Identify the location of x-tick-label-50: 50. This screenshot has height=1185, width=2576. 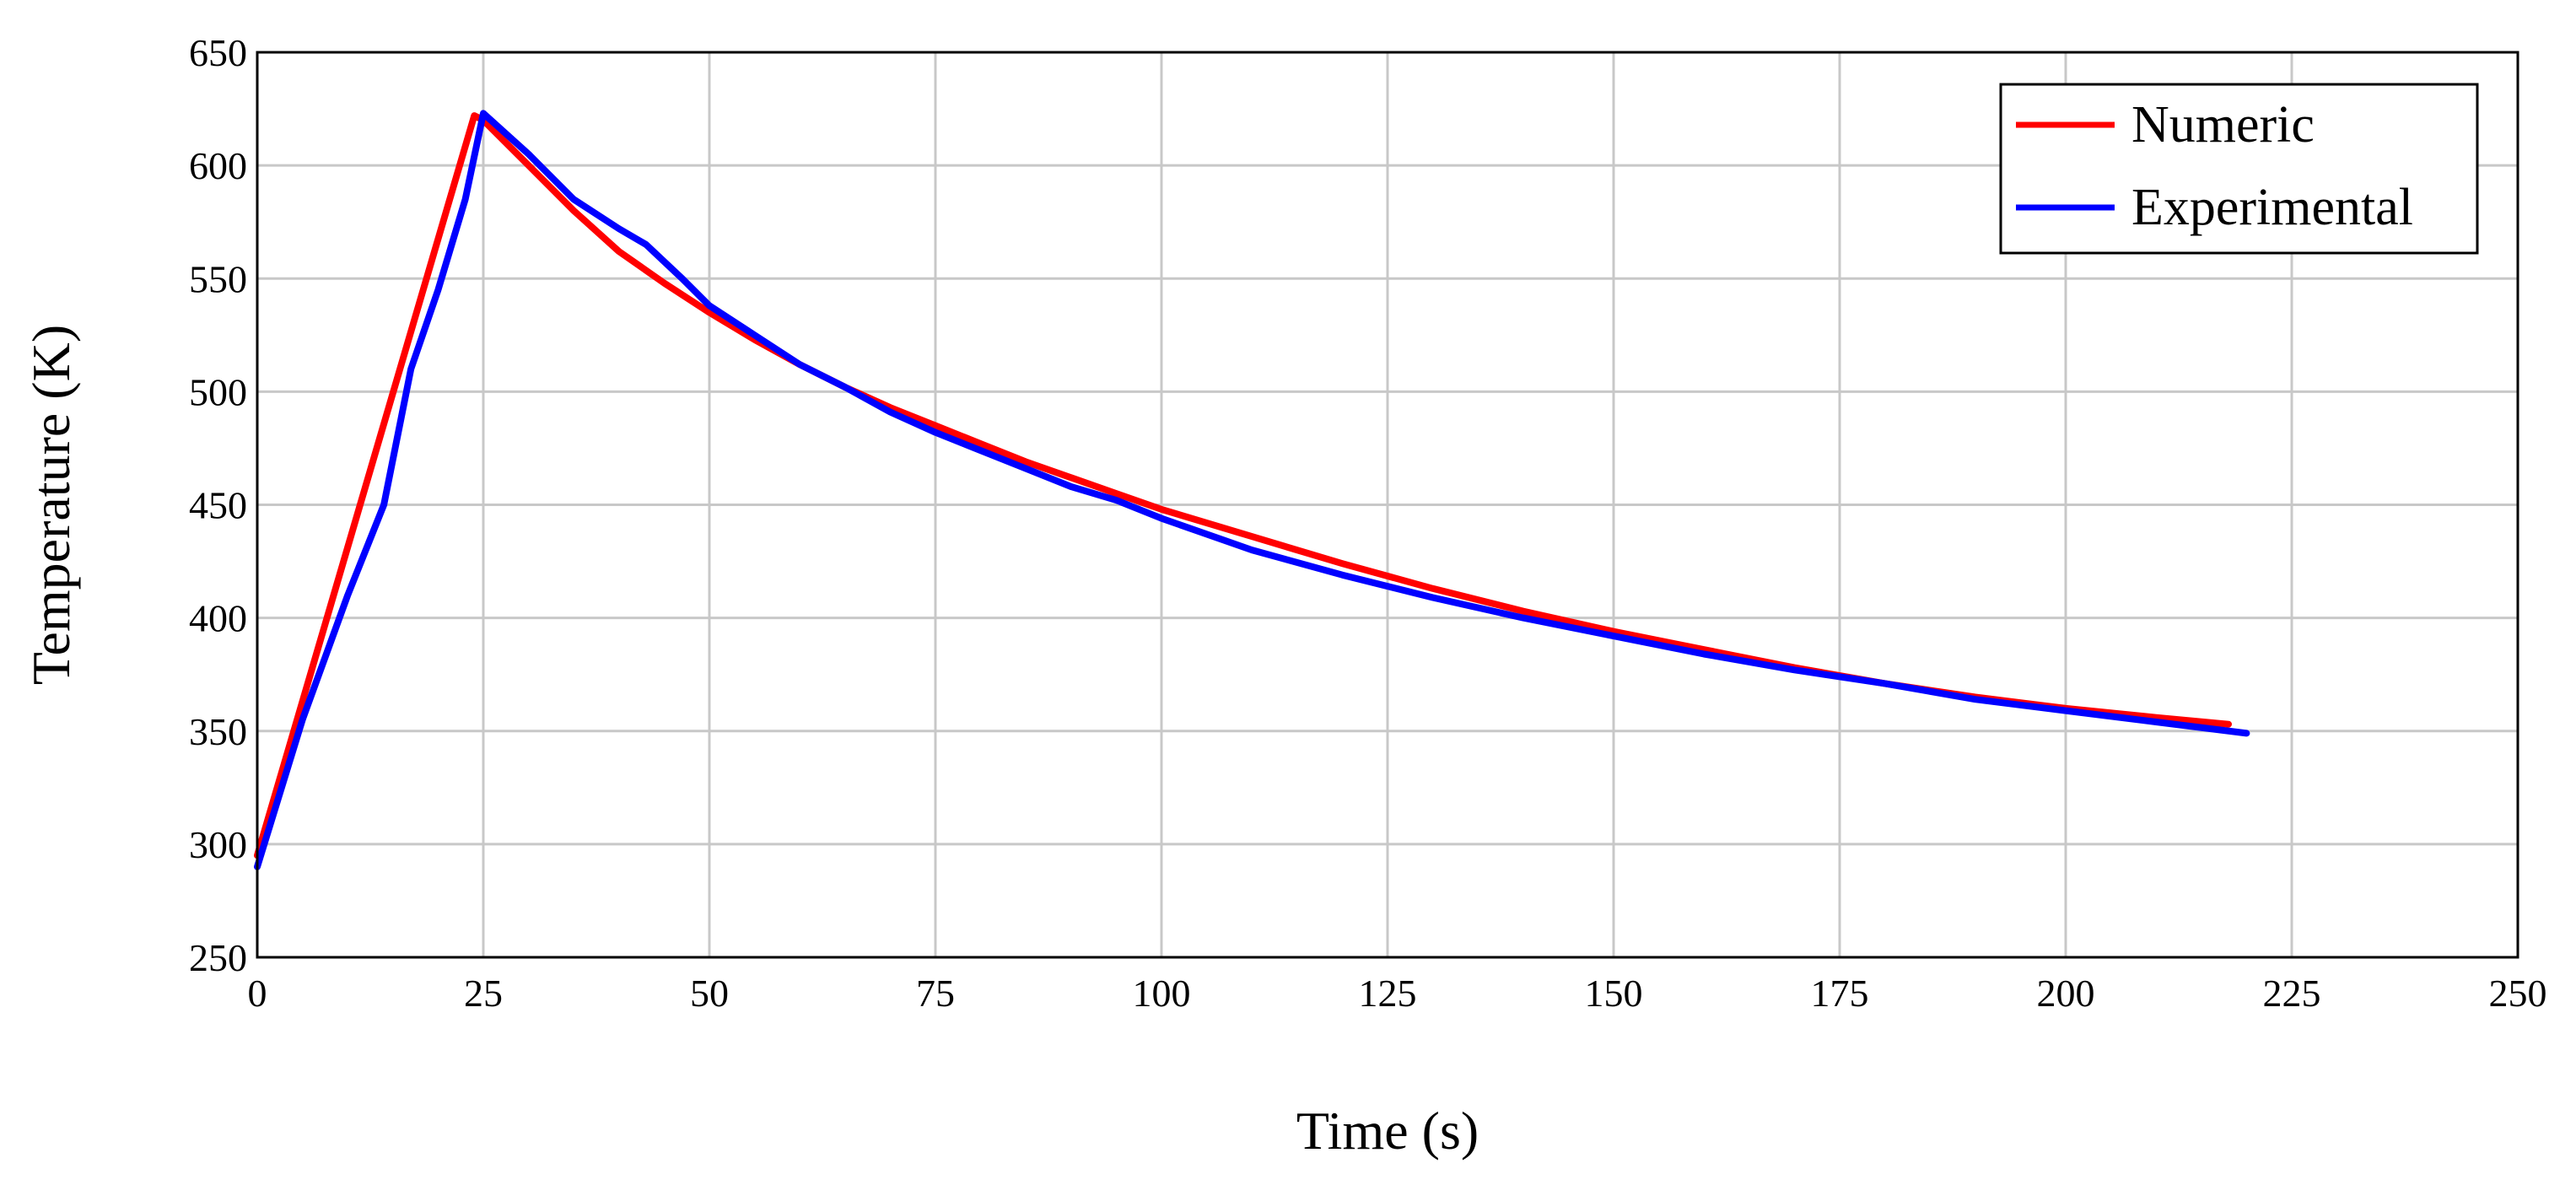
(709, 993).